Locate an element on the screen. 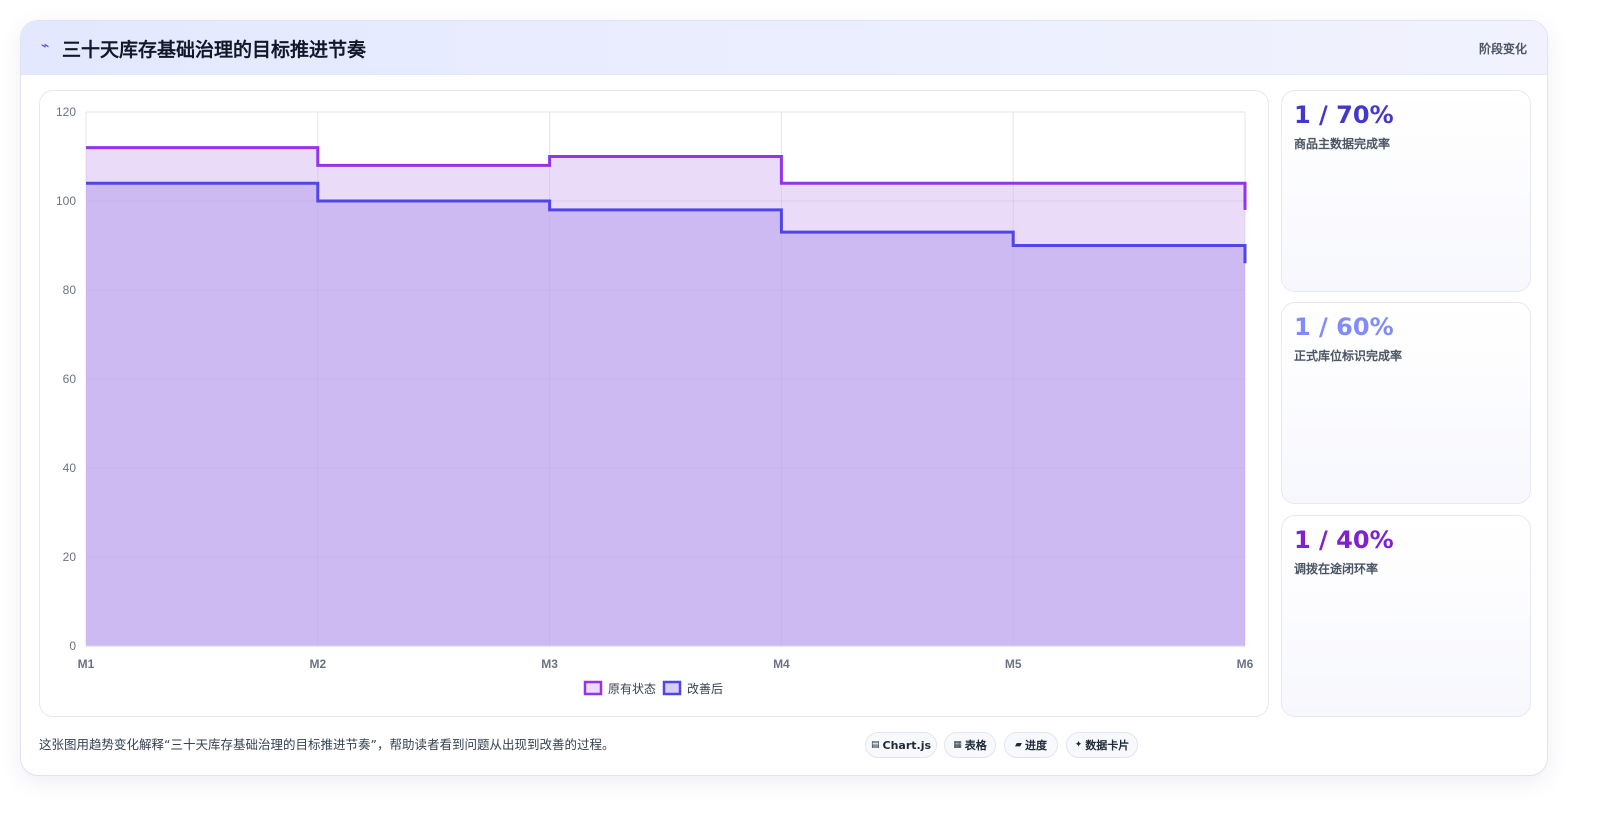 This screenshot has width=1624, height=824. kpi-value: 1 / 60% is located at coordinates (1344, 327).